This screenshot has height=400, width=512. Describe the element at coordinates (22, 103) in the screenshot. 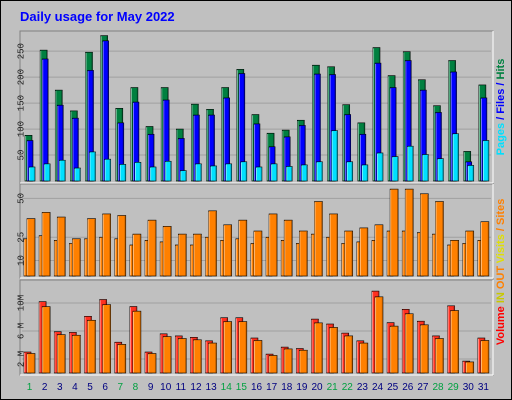

I see `y-tick-label: 150` at that location.